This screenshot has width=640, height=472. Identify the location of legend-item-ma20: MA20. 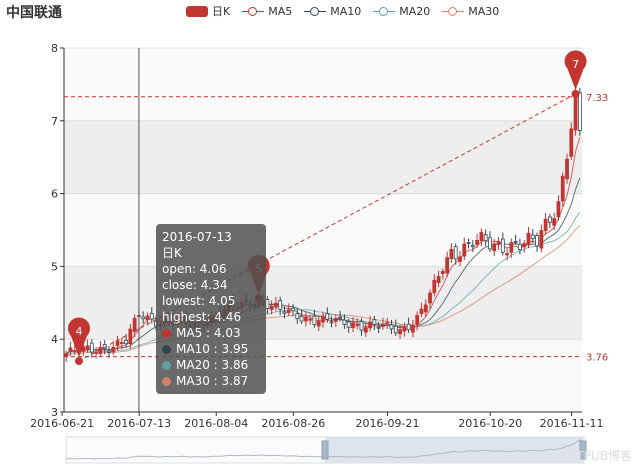
(401, 11).